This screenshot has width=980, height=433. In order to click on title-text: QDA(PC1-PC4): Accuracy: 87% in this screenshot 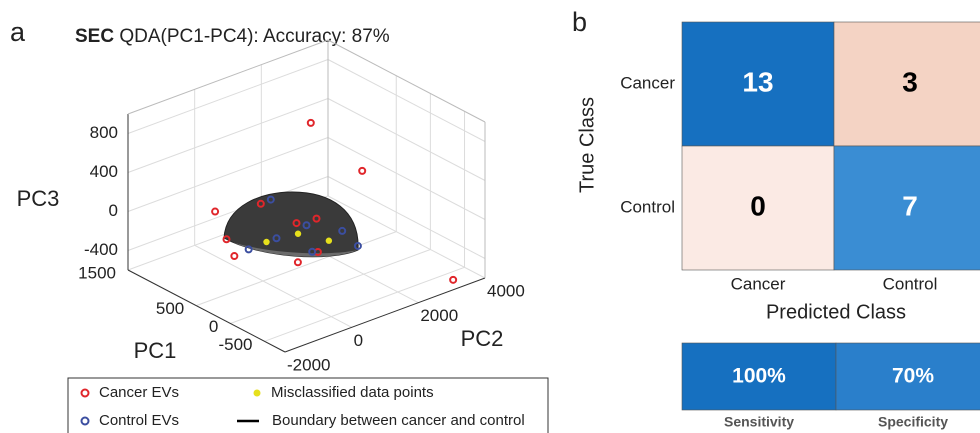, I will do `click(254, 36)`.